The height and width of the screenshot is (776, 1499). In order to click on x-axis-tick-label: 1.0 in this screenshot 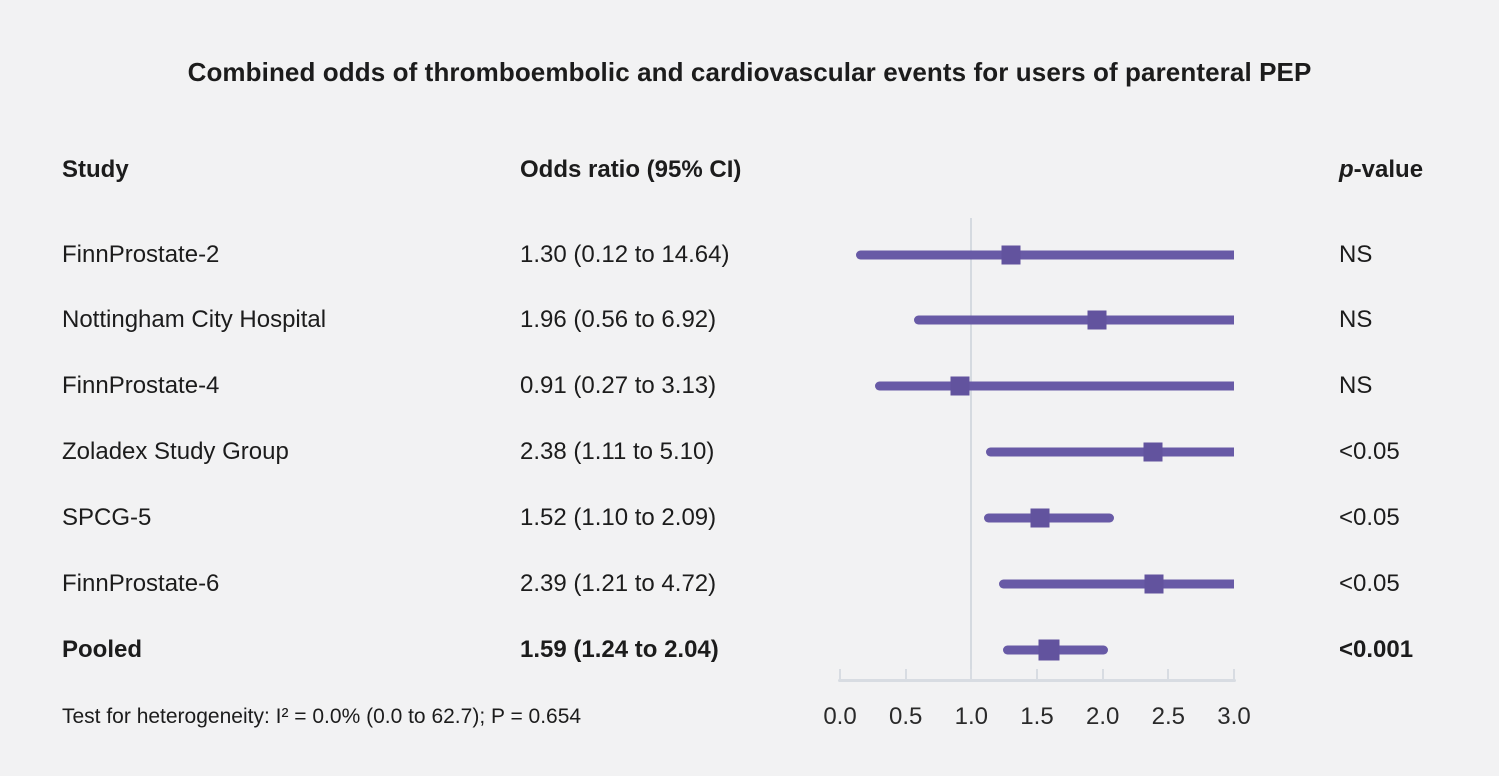, I will do `click(971, 716)`.